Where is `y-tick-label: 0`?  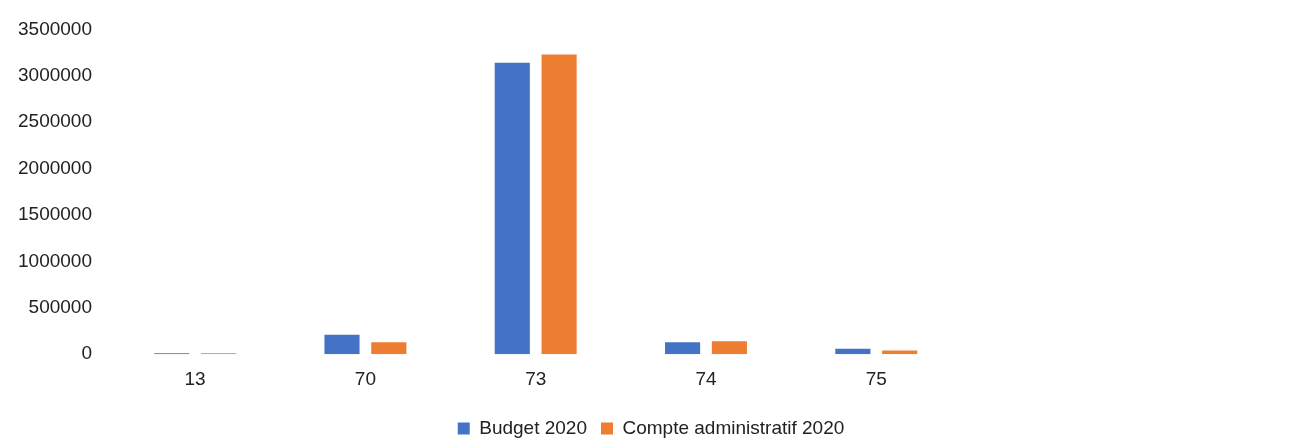 y-tick-label: 0 is located at coordinates (86, 353).